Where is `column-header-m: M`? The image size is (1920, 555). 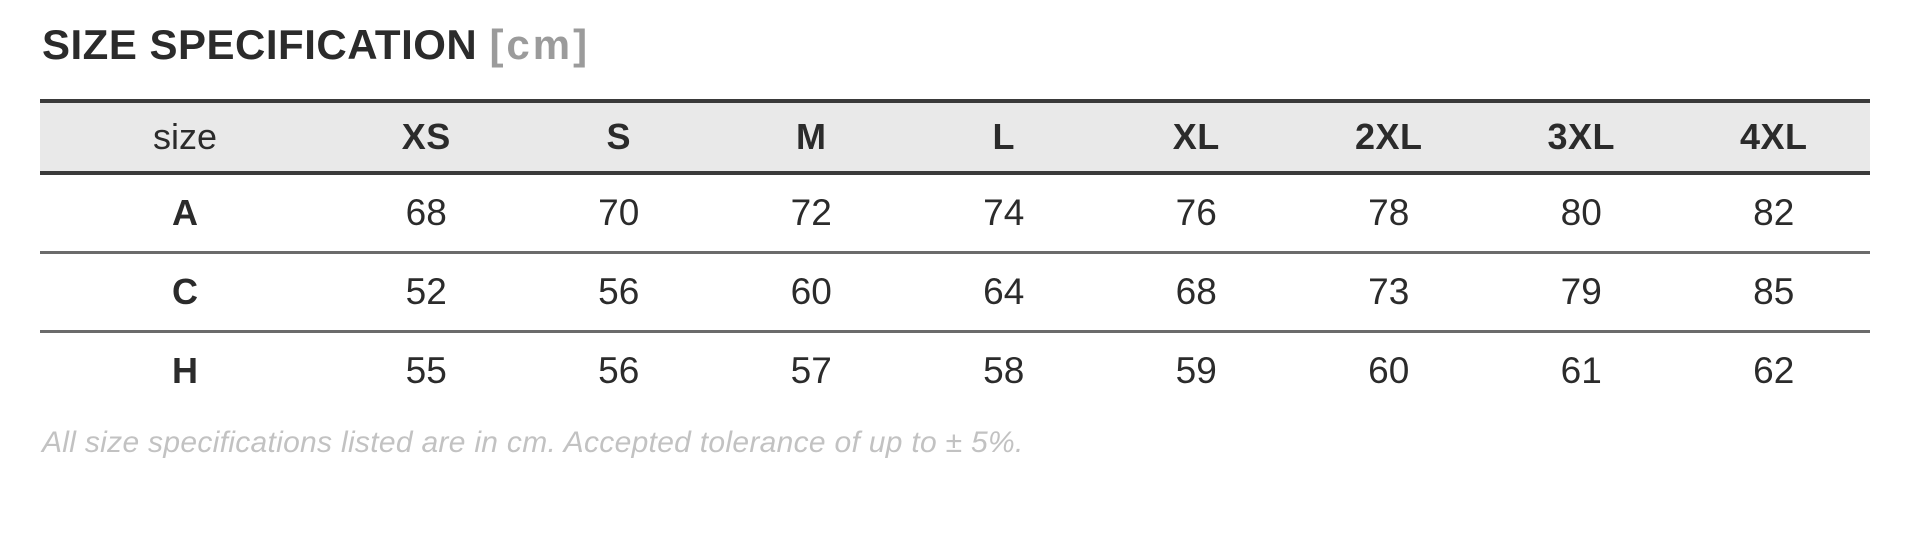
column-header-m: M is located at coordinates (811, 137).